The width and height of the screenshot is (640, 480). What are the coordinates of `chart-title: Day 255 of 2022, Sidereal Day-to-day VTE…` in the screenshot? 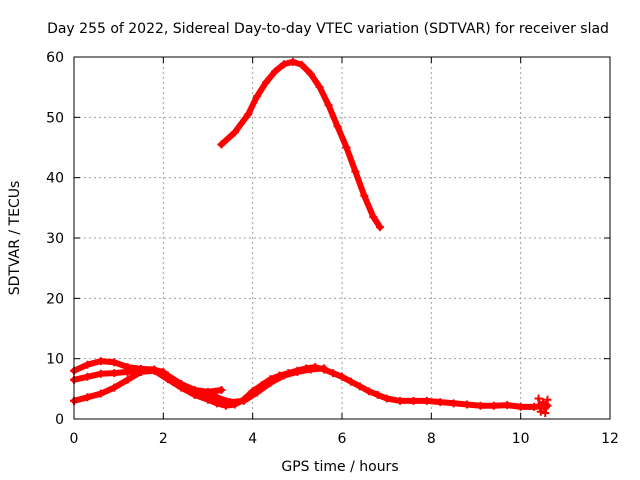 It's located at (328, 29).